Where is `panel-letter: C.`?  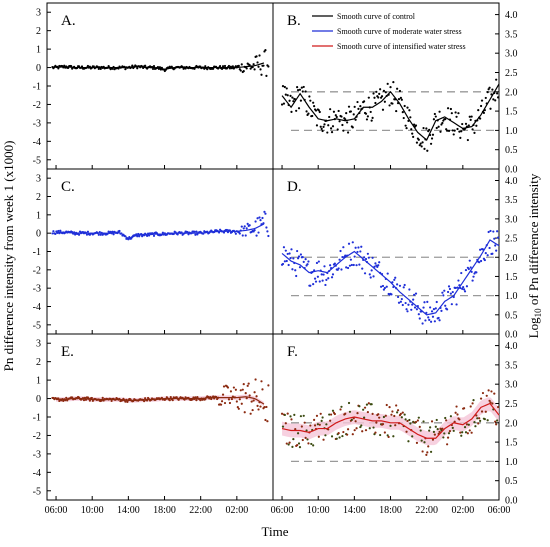
panel-letter: C. is located at coordinates (68, 187).